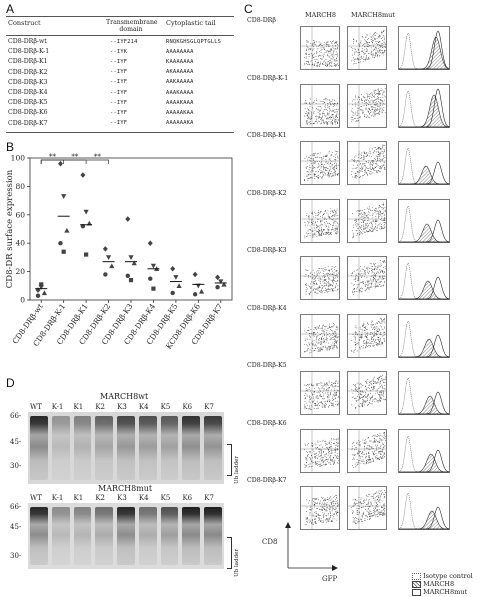  What do you see at coordinates (330, 579) in the screenshot?
I see `flow-x-axis-label: GFP` at bounding box center [330, 579].